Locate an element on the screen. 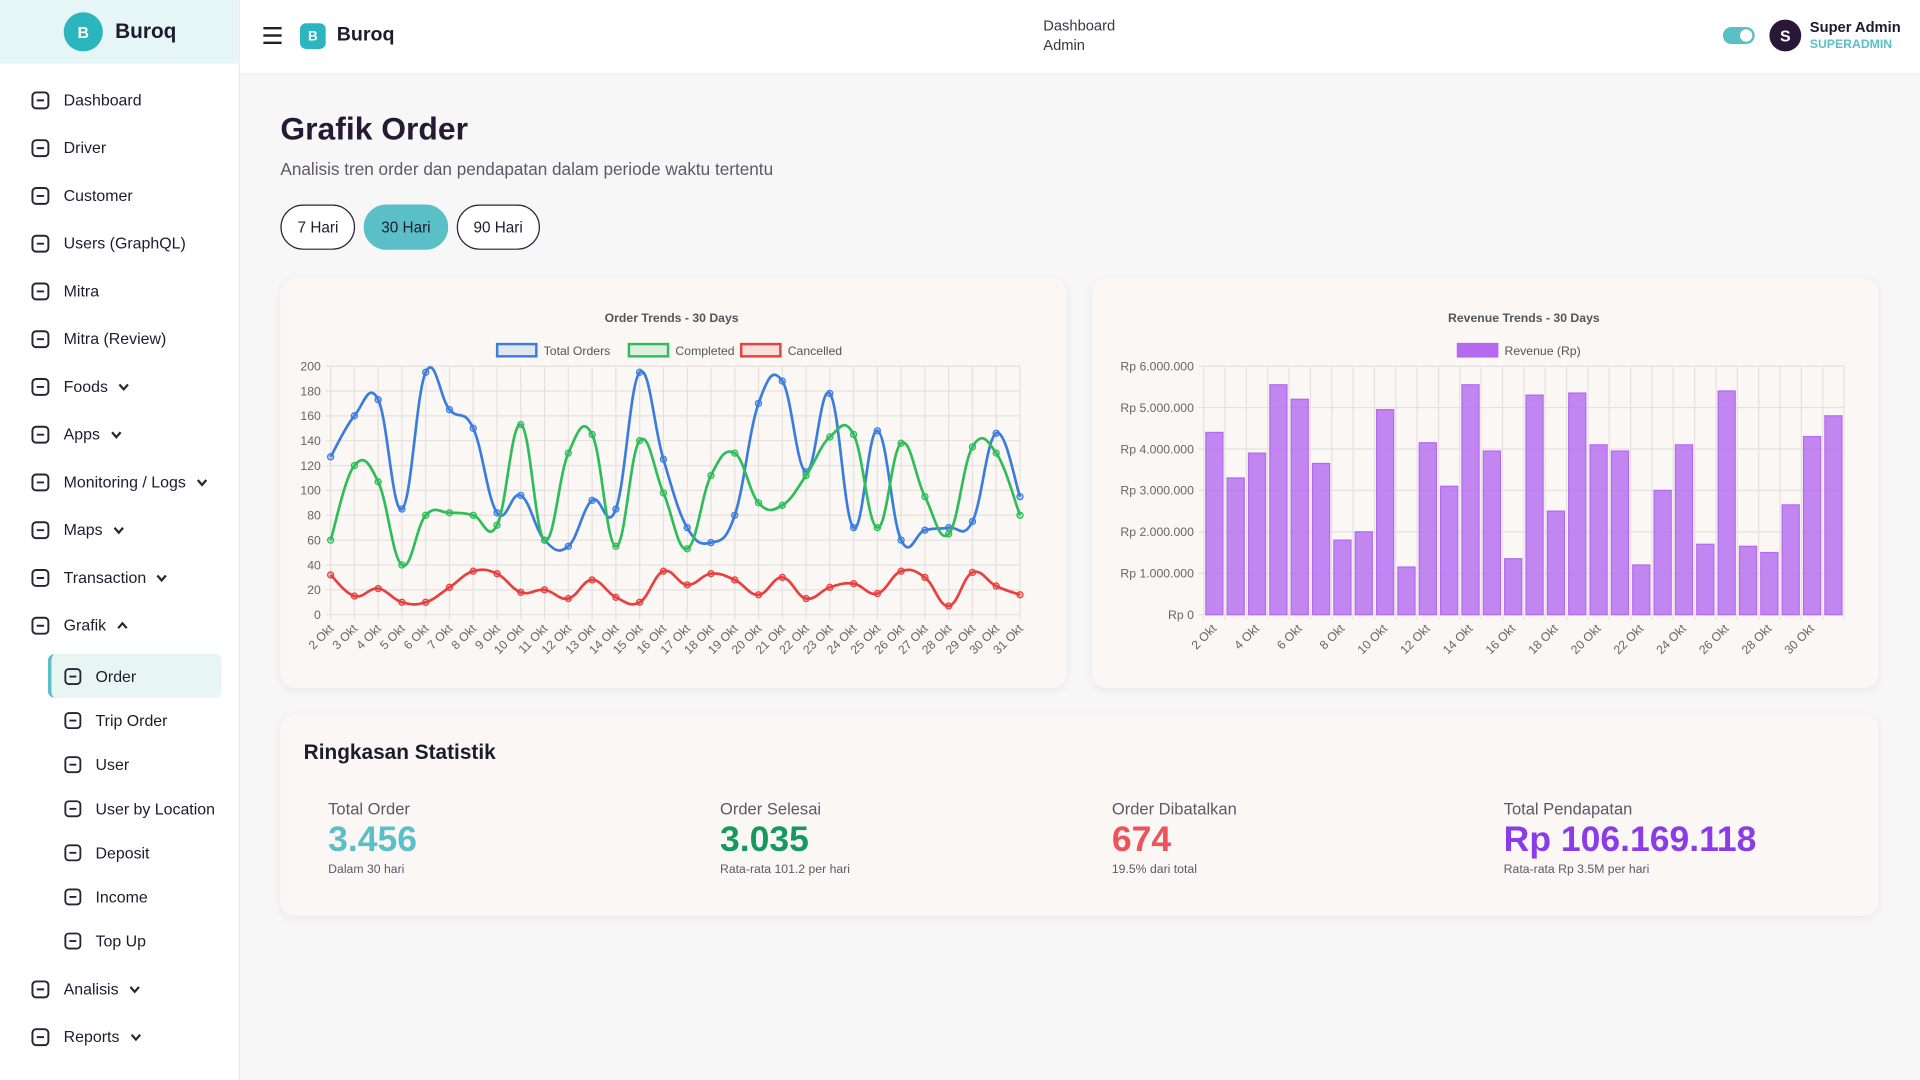 Image resolution: width=1920 pixels, height=1080 pixels. menu-toggle is located at coordinates (273, 35).